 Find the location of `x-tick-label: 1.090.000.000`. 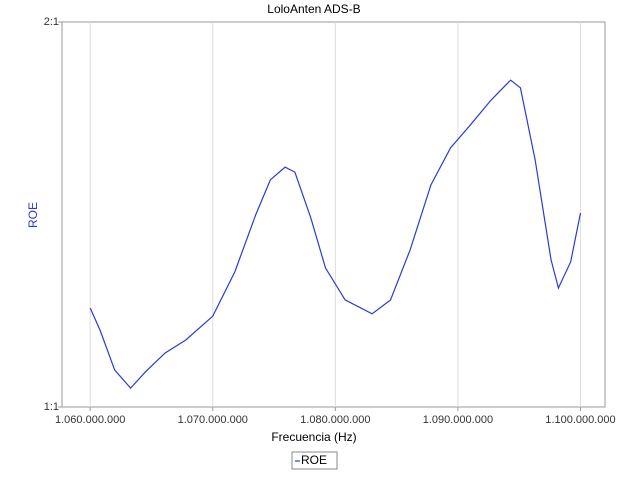

x-tick-label: 1.090.000.000 is located at coordinates (458, 420).